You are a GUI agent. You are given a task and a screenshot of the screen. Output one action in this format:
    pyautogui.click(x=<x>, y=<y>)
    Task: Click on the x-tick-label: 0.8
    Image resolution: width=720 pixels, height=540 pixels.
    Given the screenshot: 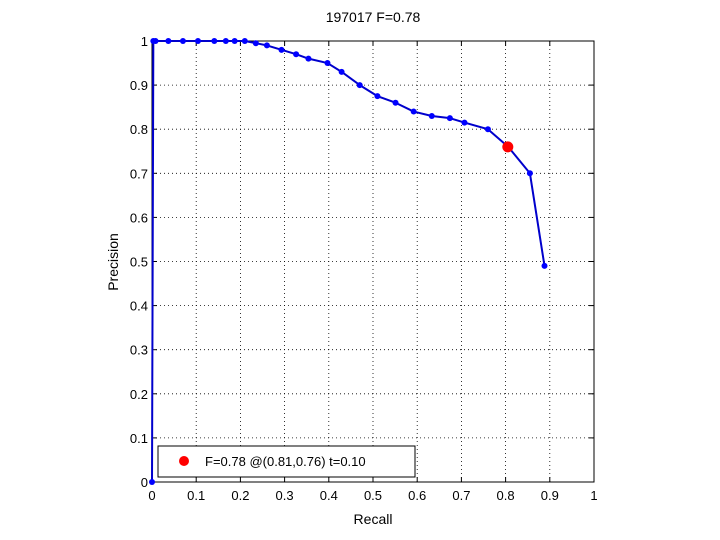 What is the action you would take?
    pyautogui.click(x=506, y=495)
    